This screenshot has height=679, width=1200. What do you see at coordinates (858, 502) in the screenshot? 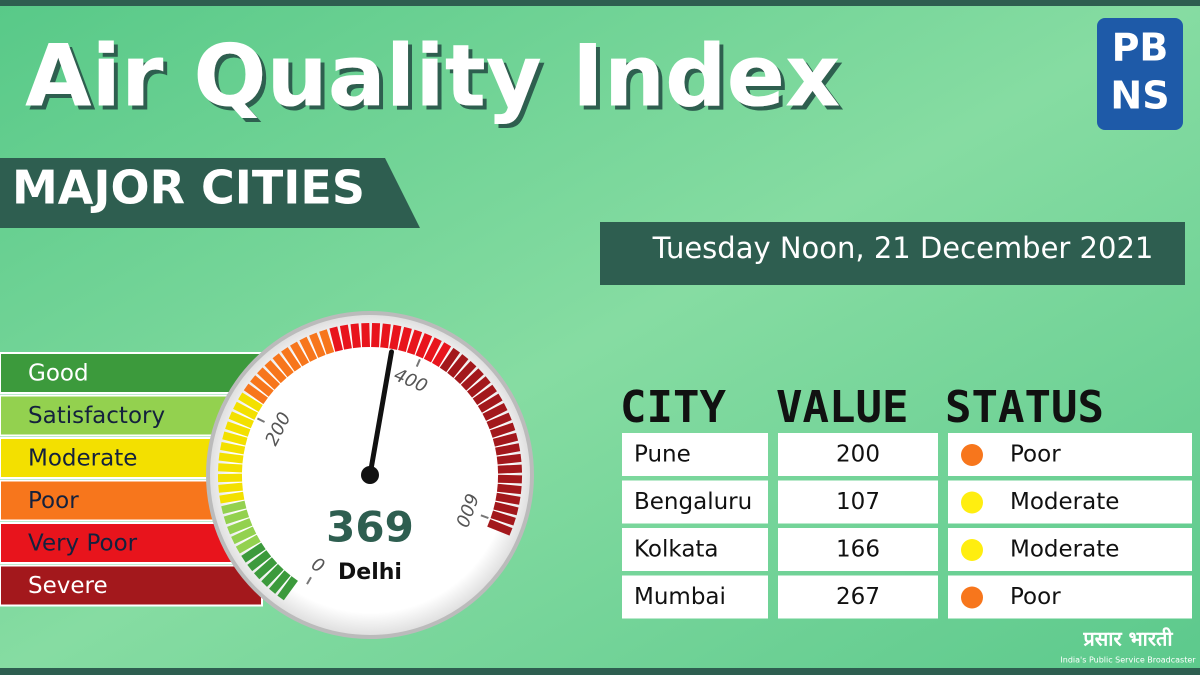
I see `aqi-value: 107` at bounding box center [858, 502].